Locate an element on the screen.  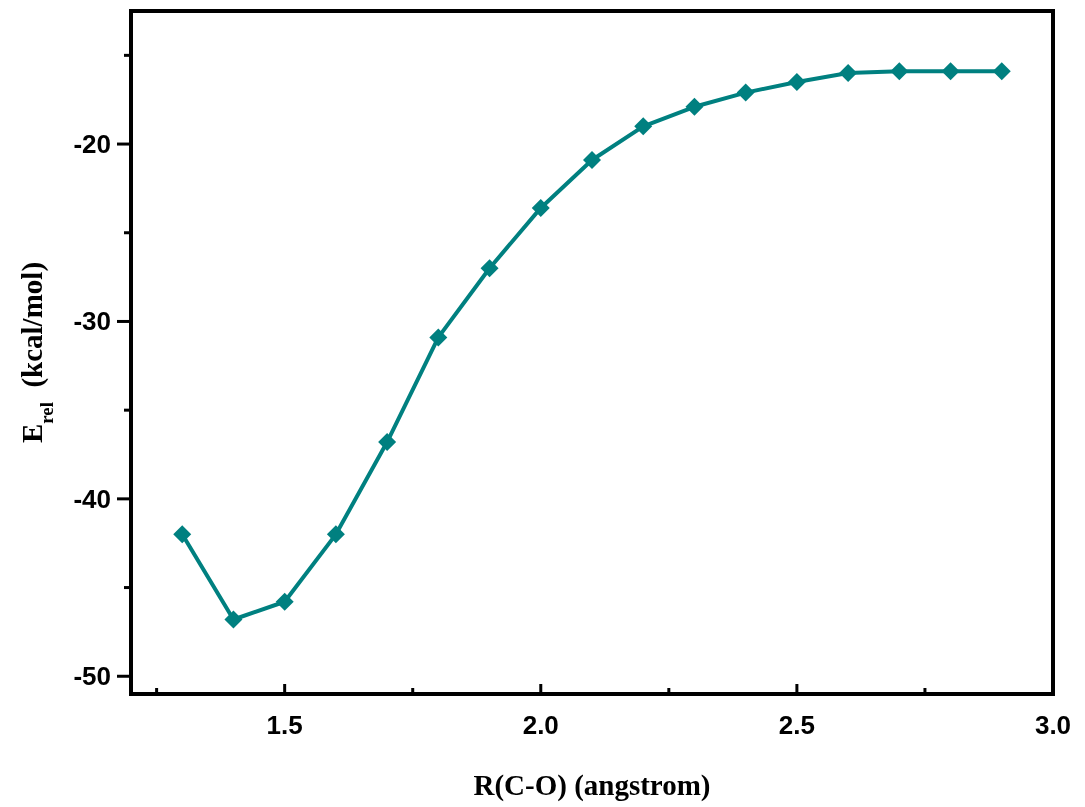
y-tick-label: -30 is located at coordinates (92, 321).